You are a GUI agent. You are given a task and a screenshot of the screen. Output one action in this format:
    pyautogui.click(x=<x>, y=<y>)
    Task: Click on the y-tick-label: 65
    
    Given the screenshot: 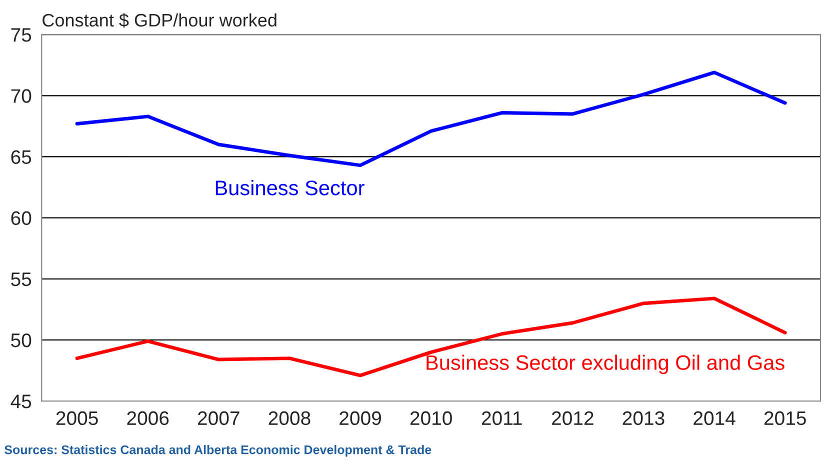 What is the action you would take?
    pyautogui.click(x=21, y=157)
    